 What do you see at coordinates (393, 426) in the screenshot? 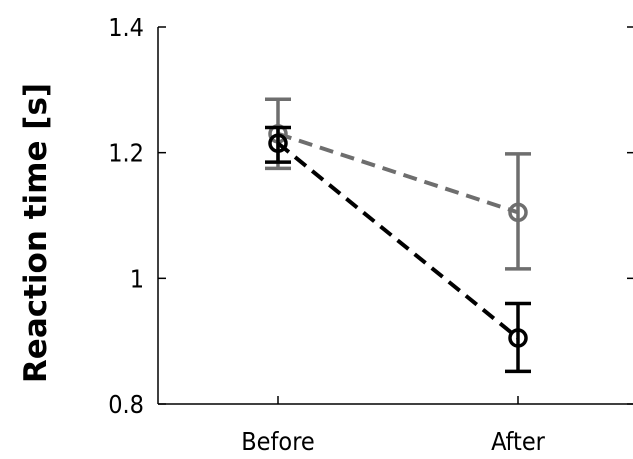
I see `x-ticks: Before After` at bounding box center [393, 426].